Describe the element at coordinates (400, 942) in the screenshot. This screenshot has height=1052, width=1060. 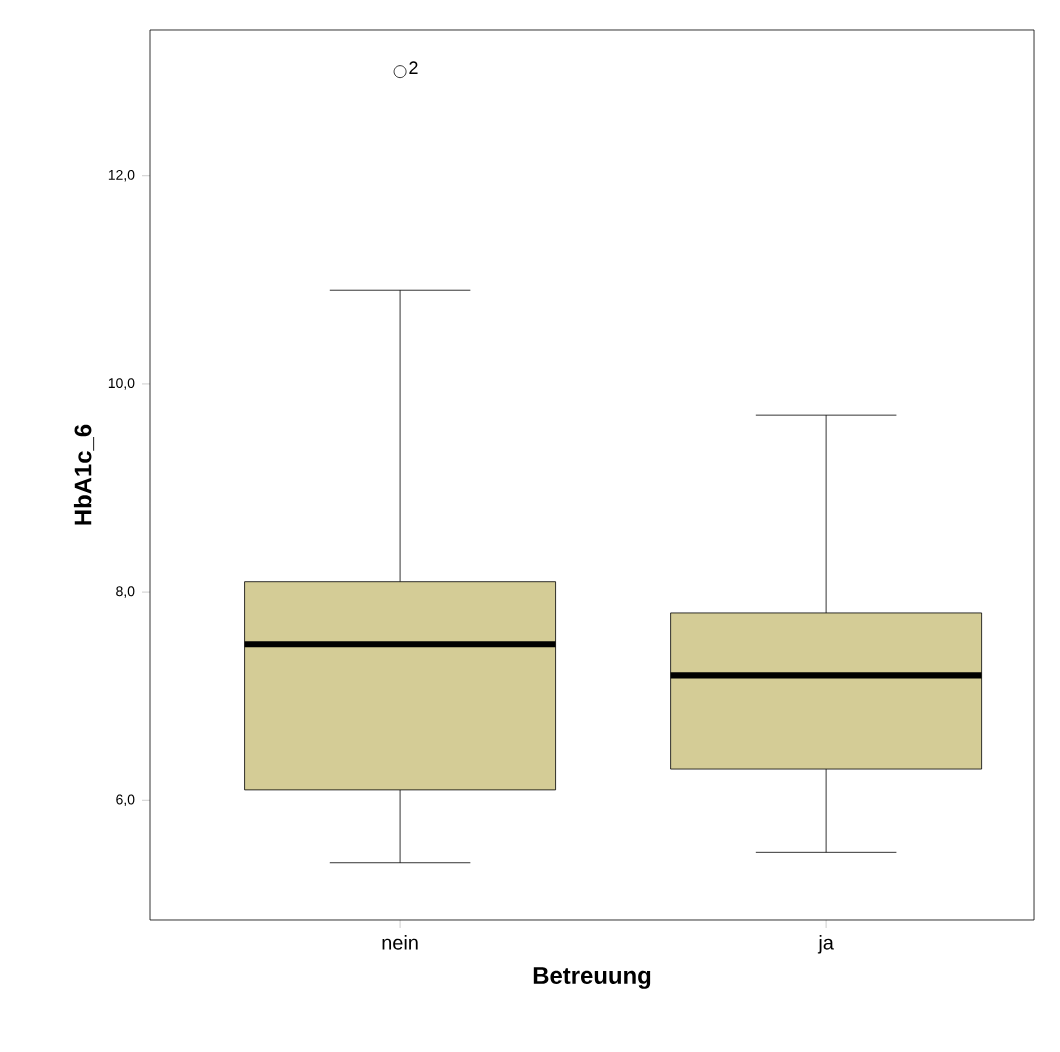
I see `x-tick-label: nein` at that location.